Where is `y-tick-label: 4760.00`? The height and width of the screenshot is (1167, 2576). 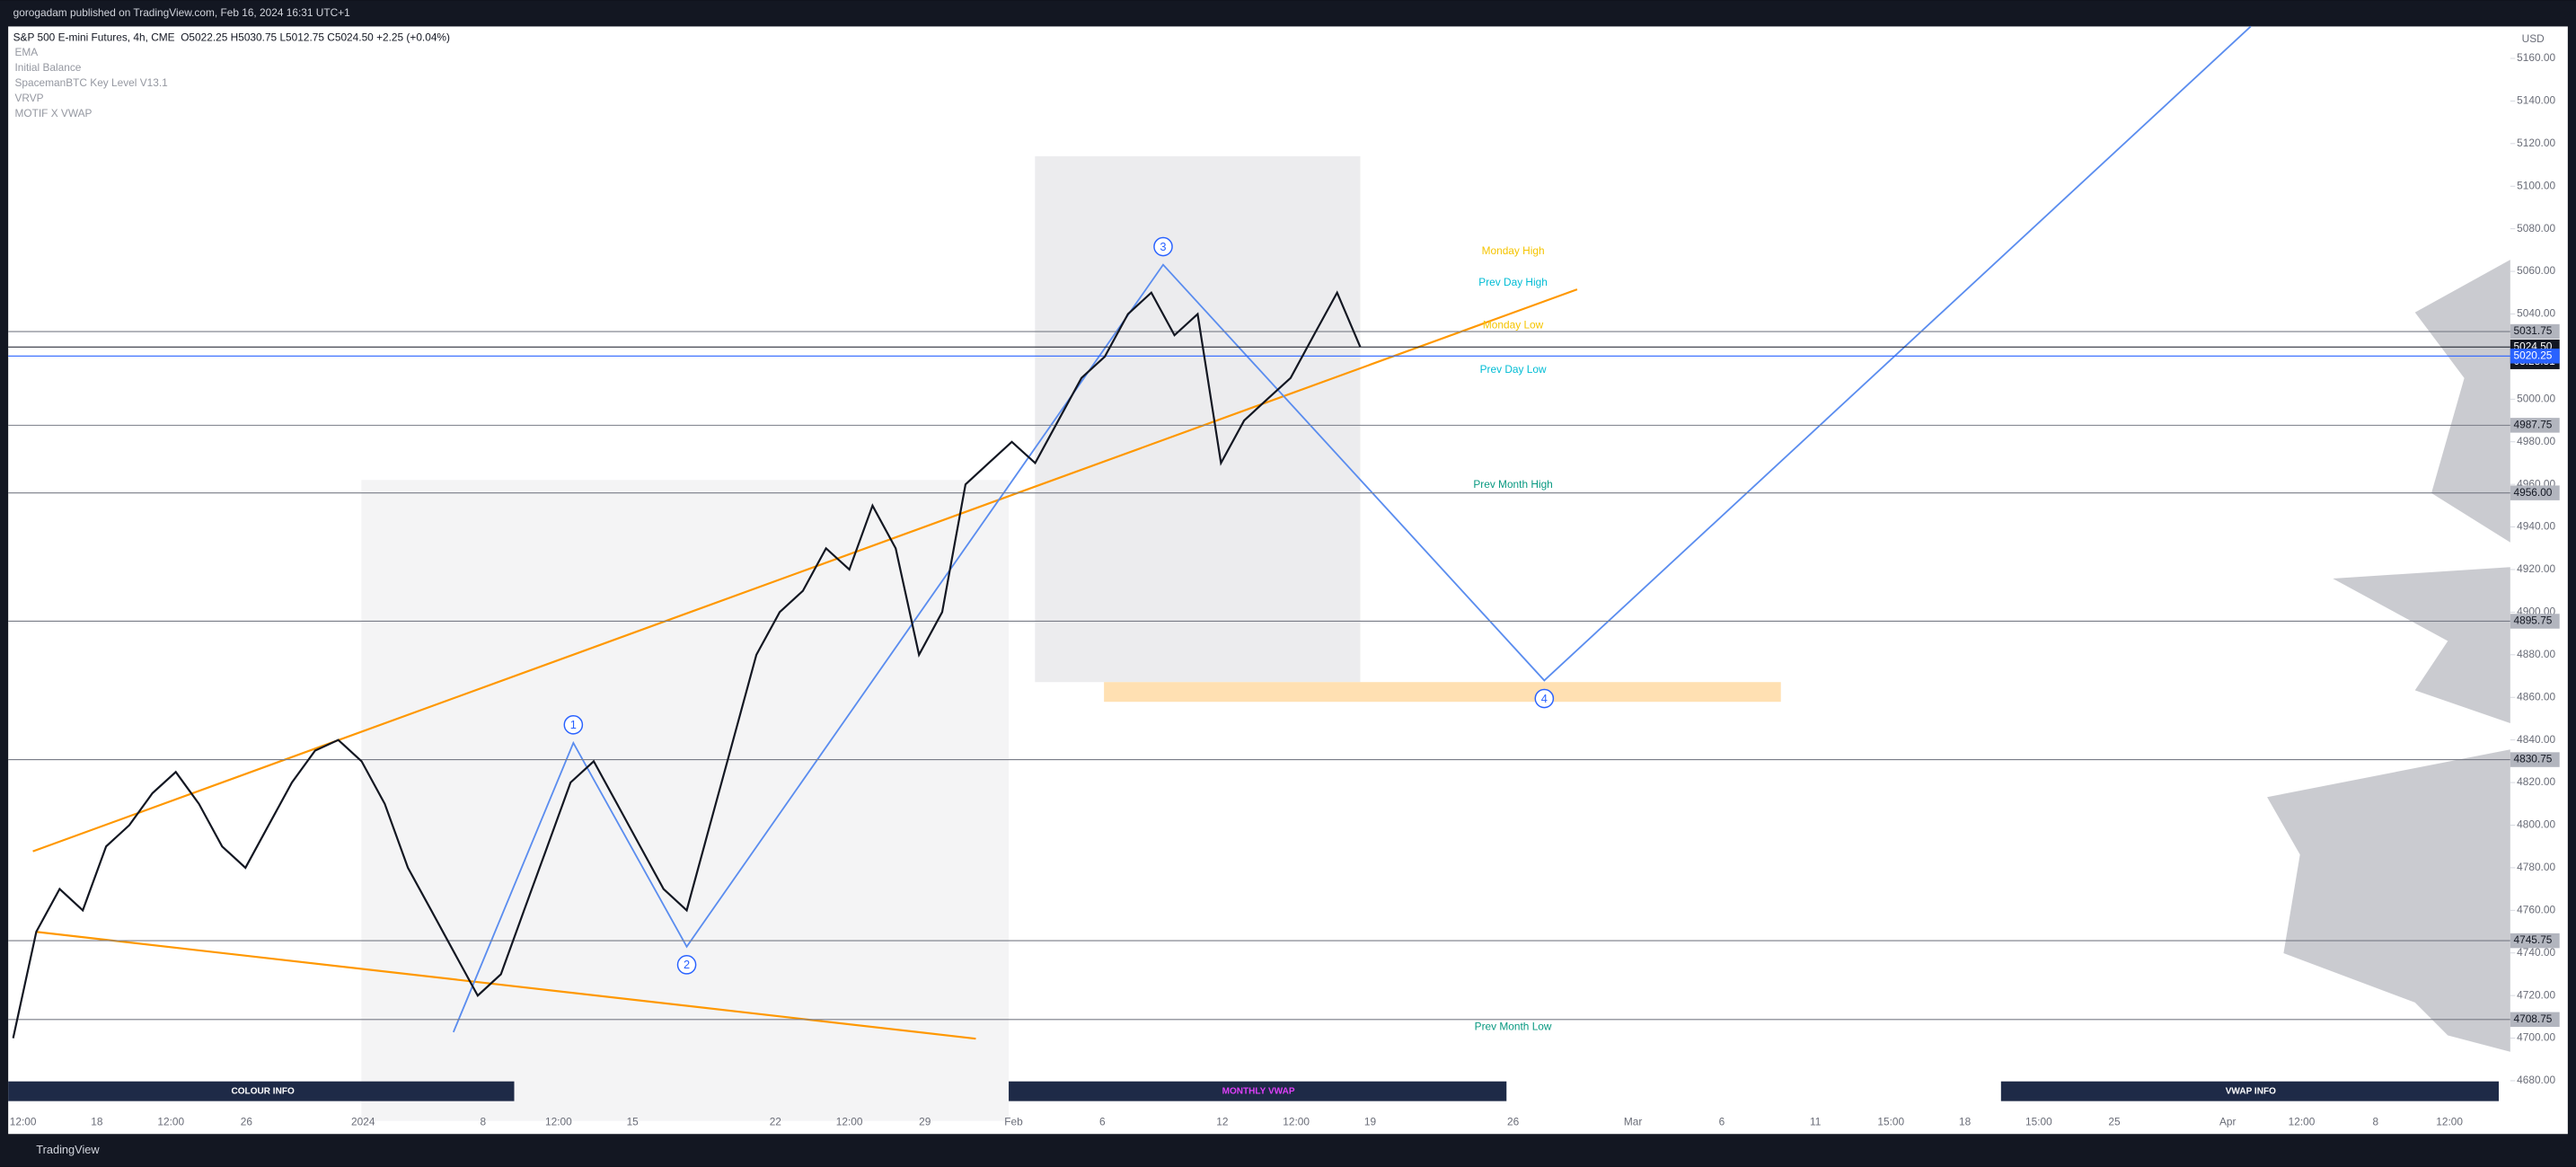 y-tick-label: 4760.00 is located at coordinates (2536, 909).